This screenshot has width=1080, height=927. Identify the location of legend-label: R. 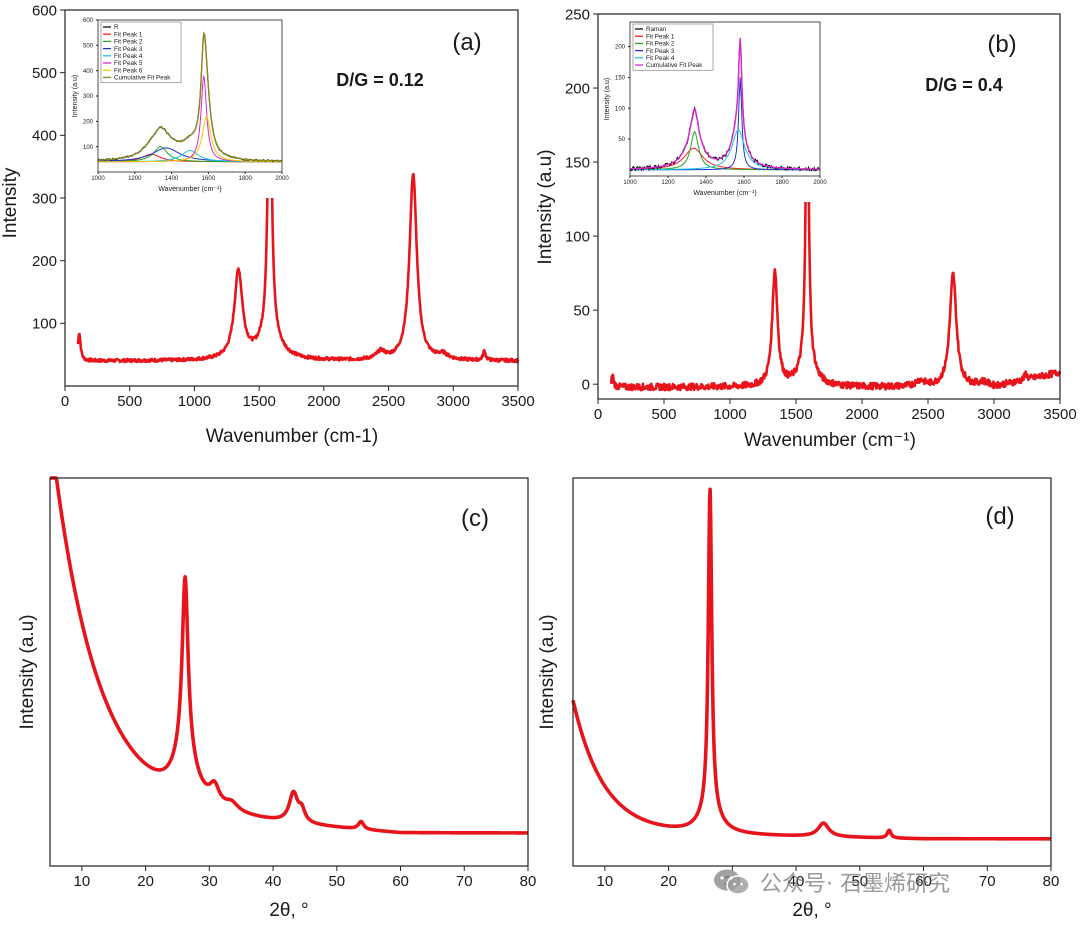
(116, 27).